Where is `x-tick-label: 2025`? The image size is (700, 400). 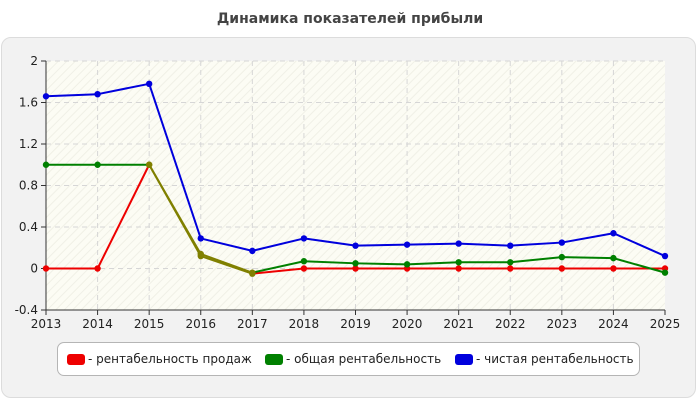 x-tick-label: 2025 is located at coordinates (665, 324).